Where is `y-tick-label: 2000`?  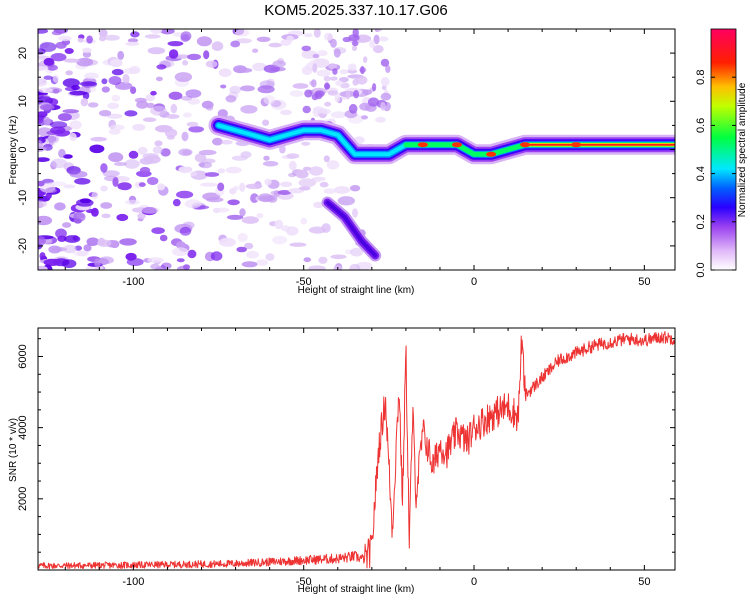 y-tick-label: 2000 is located at coordinates (23, 499).